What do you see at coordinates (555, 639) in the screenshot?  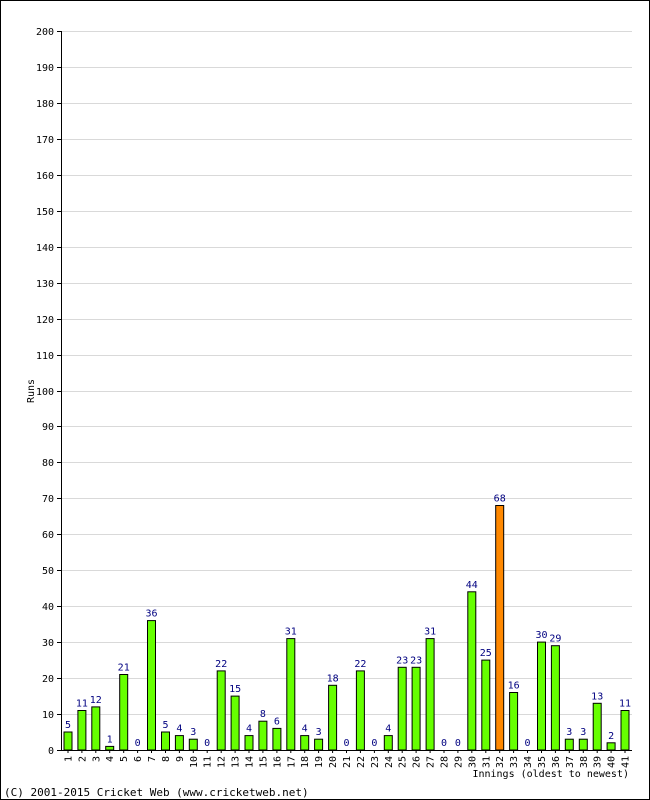 I see `data-label: 29` at bounding box center [555, 639].